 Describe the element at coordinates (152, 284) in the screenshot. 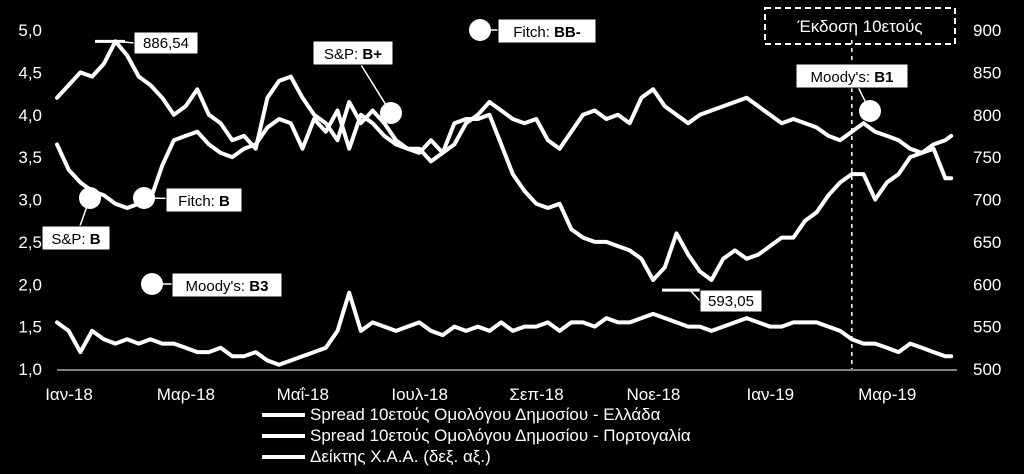

I see `moodys-b3-marker` at that location.